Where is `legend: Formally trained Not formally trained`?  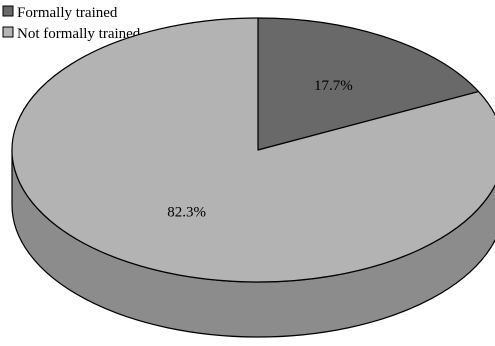 legend: Formally trained Not formally trained is located at coordinates (71, 23).